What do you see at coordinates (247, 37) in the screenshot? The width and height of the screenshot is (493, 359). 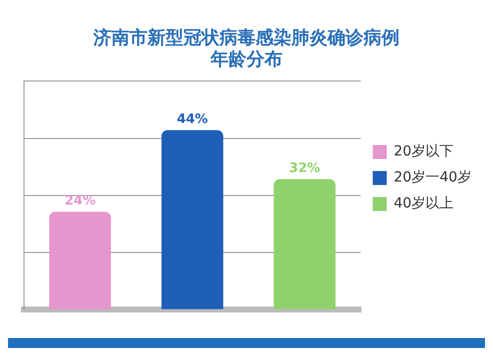 I see `text: 济南市新型冠状病毒感染肺炎确诊病例` at bounding box center [247, 37].